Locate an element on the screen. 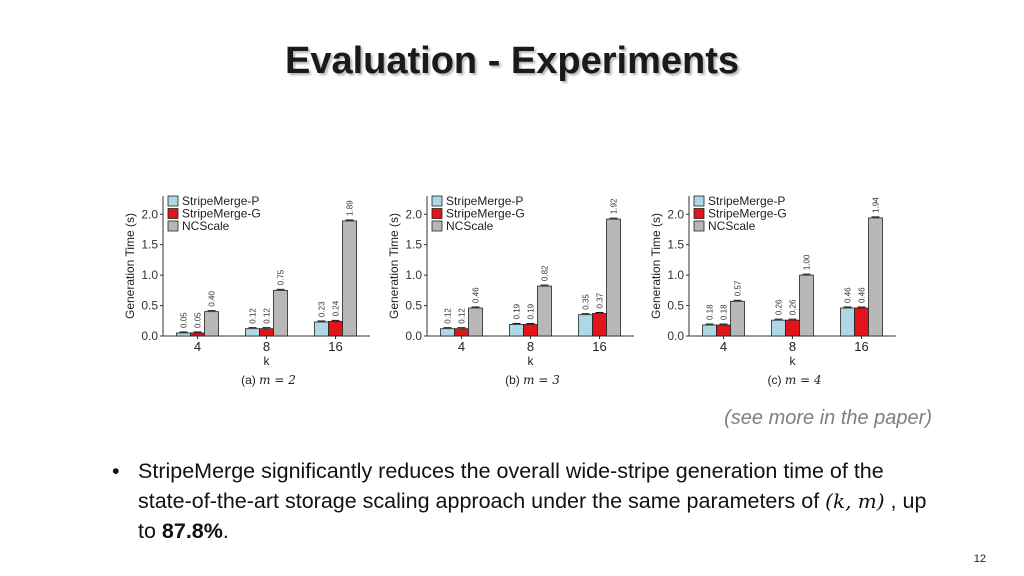 This screenshot has height=576, width=1024. bullet-math: (k, m) is located at coordinates (855, 501).